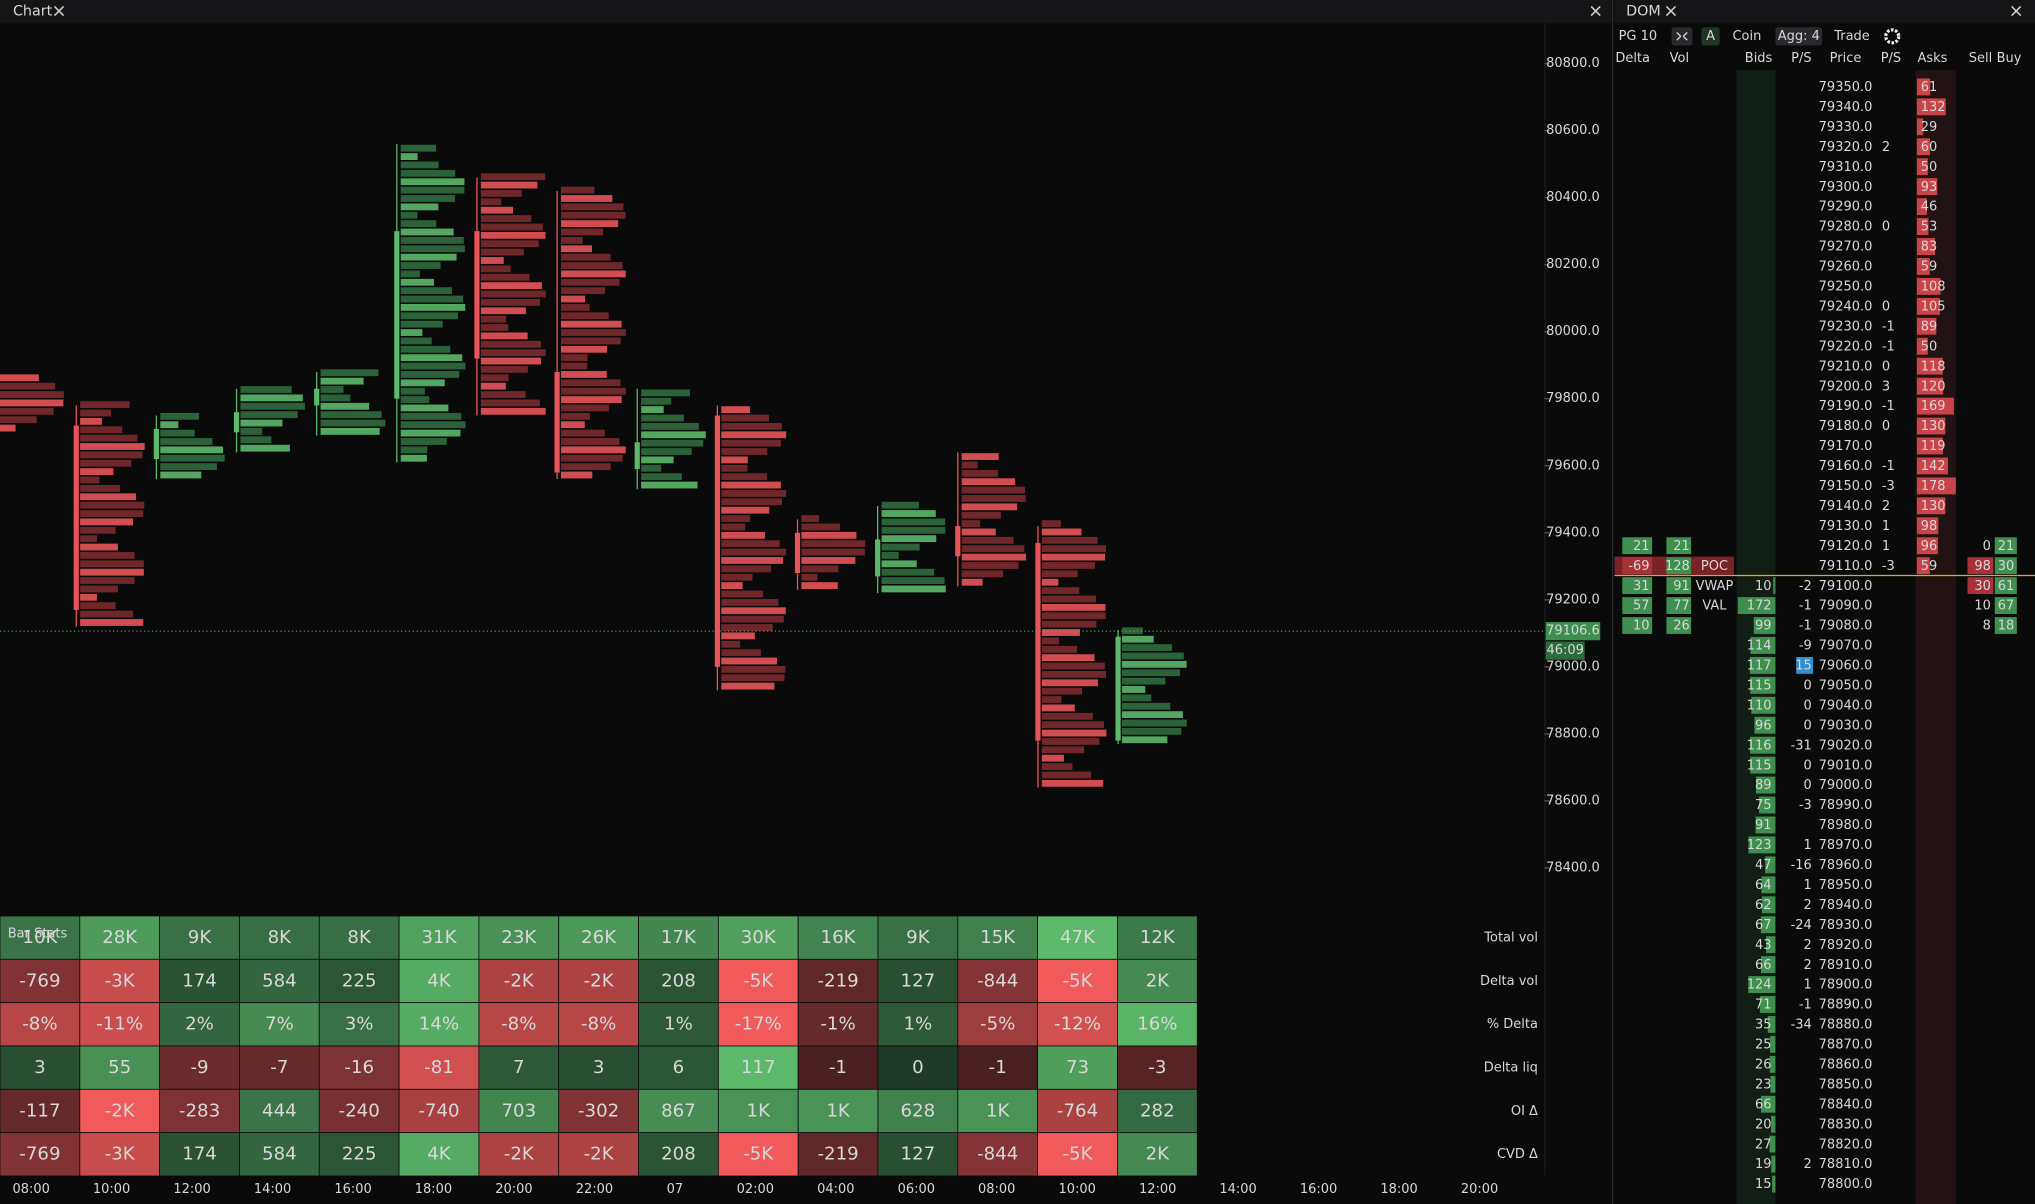 The height and width of the screenshot is (1204, 2035). Describe the element at coordinates (1759, 666) in the screenshot. I see `bid: 117` at that location.